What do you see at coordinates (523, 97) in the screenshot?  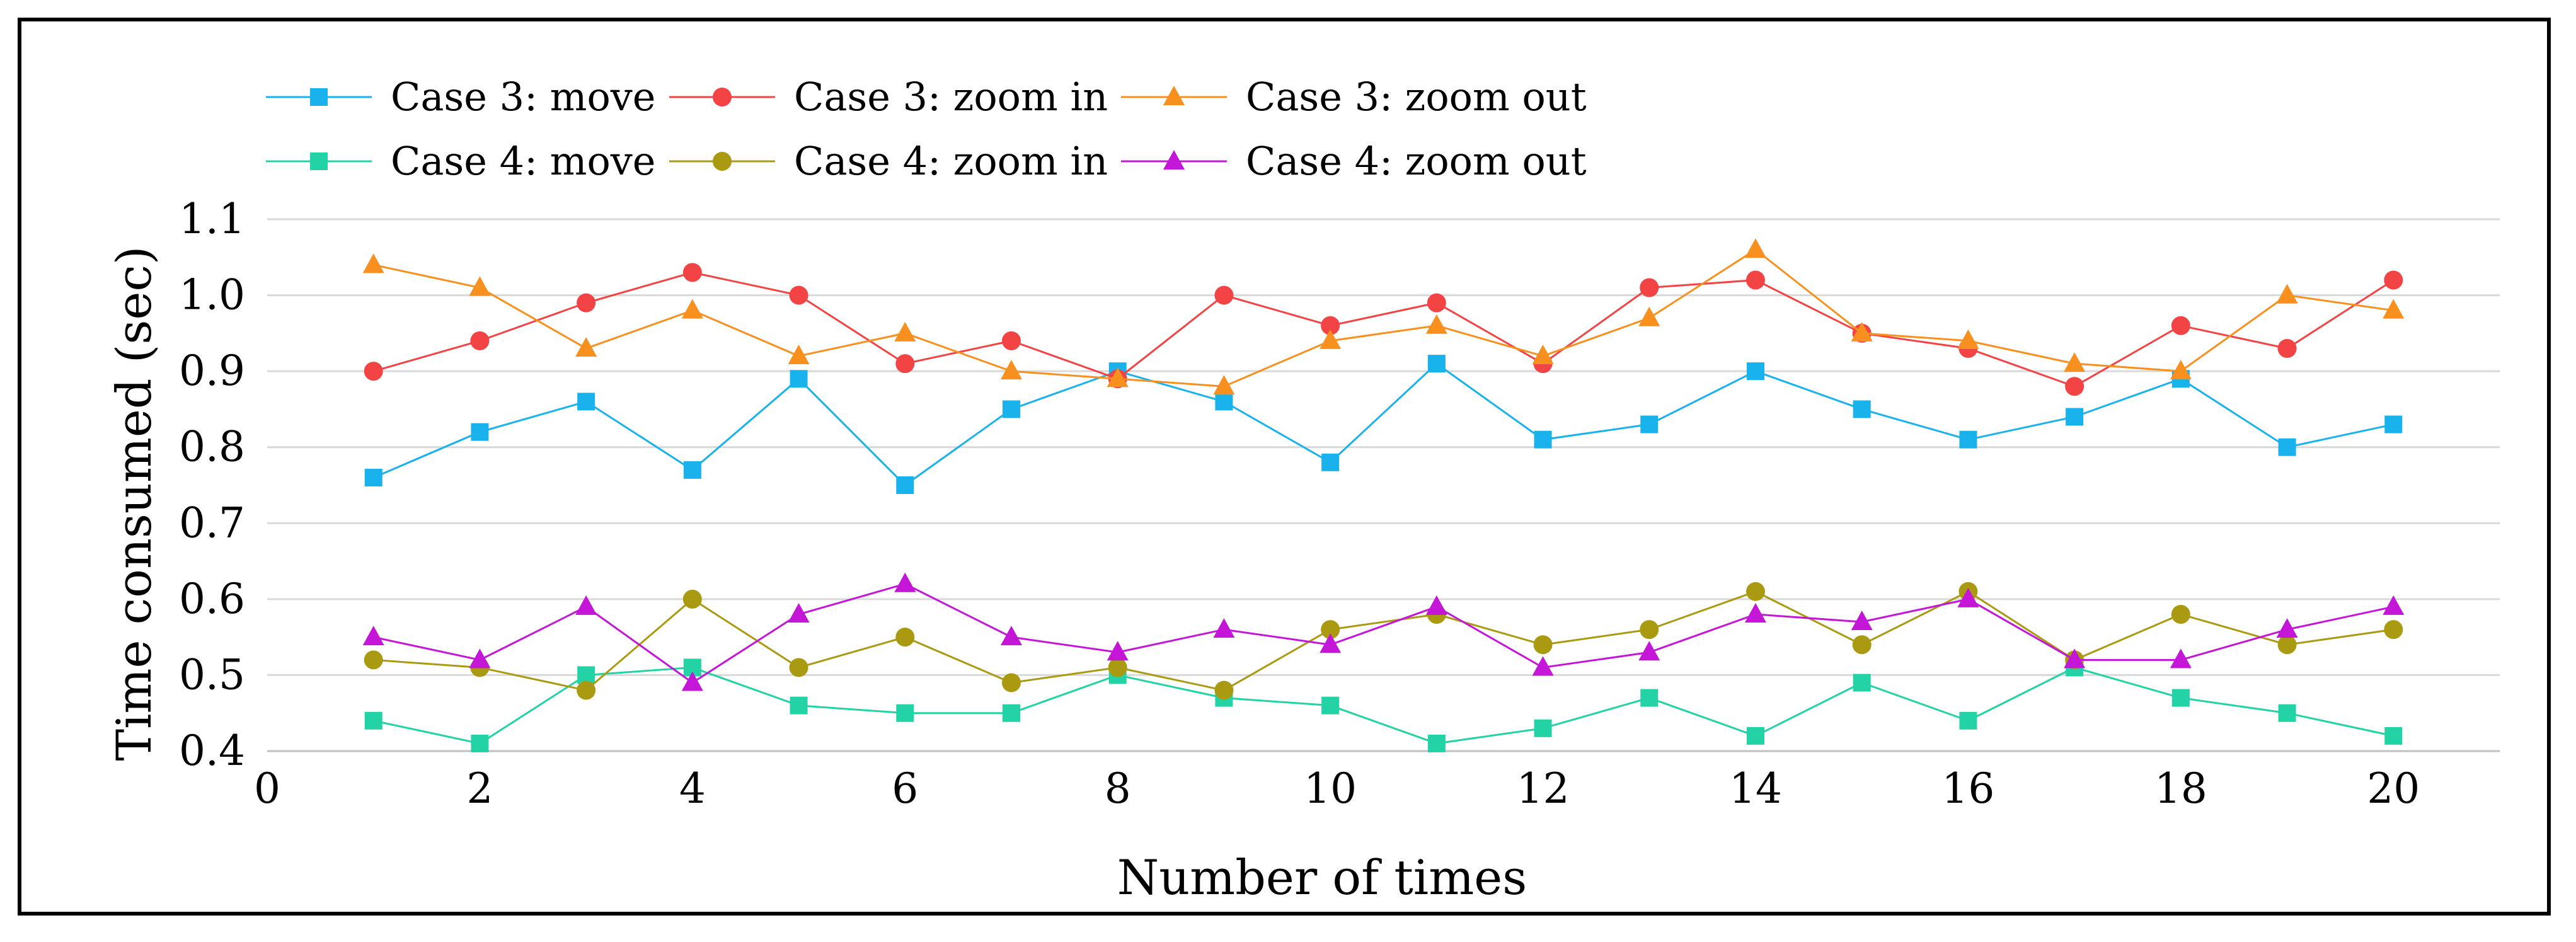 I see `legend-label: Case 3: move` at bounding box center [523, 97].